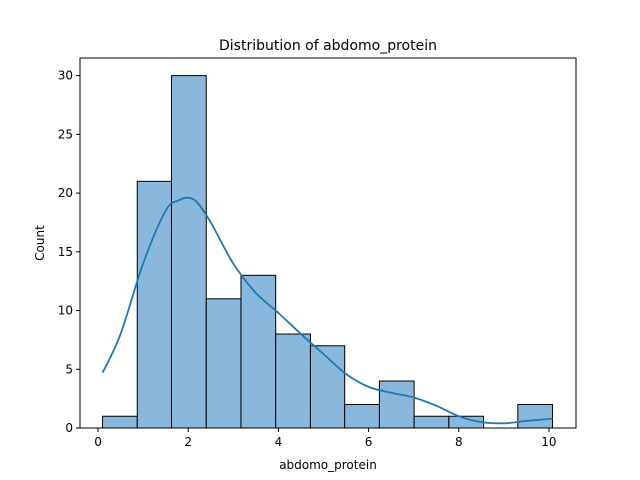 The image size is (640, 480). Describe the element at coordinates (328, 465) in the screenshot. I see `x-axis-label: abdomo_protein` at that location.